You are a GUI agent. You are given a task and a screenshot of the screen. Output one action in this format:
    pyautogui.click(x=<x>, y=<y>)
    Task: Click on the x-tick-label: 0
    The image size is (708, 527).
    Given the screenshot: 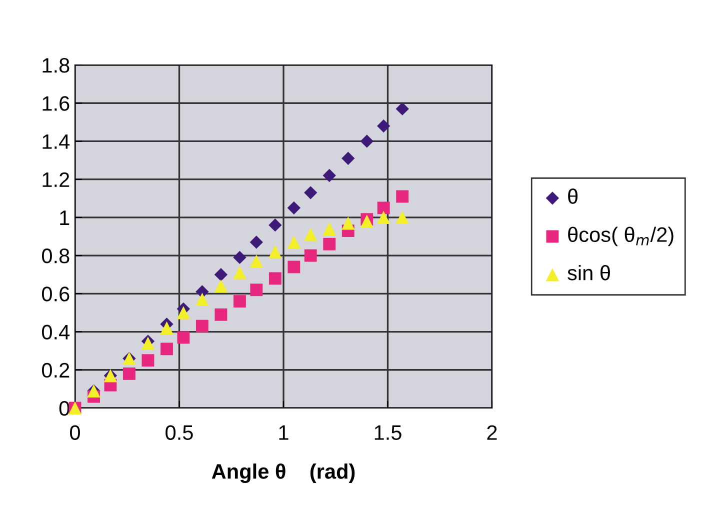 What is the action you would take?
    pyautogui.click(x=75, y=432)
    